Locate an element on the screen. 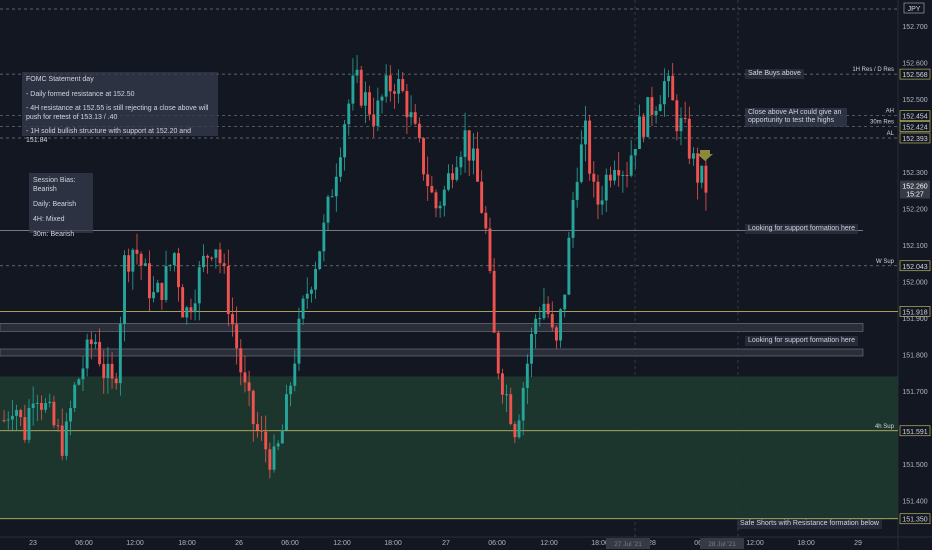 The width and height of the screenshot is (932, 550). x-tick-8: 27 is located at coordinates (446, 543).